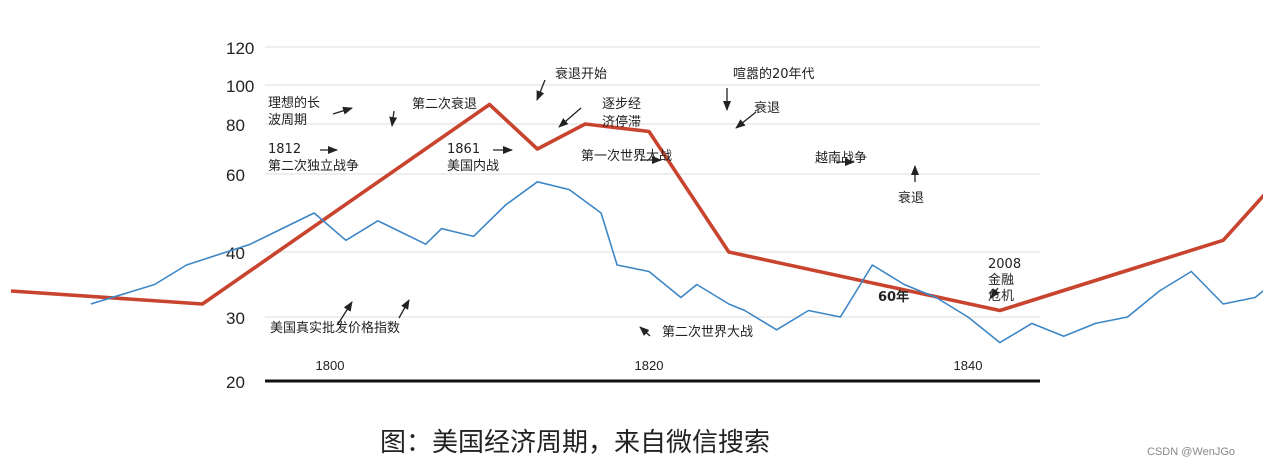  I want to click on label-60-years-line: 60年, so click(893, 297).